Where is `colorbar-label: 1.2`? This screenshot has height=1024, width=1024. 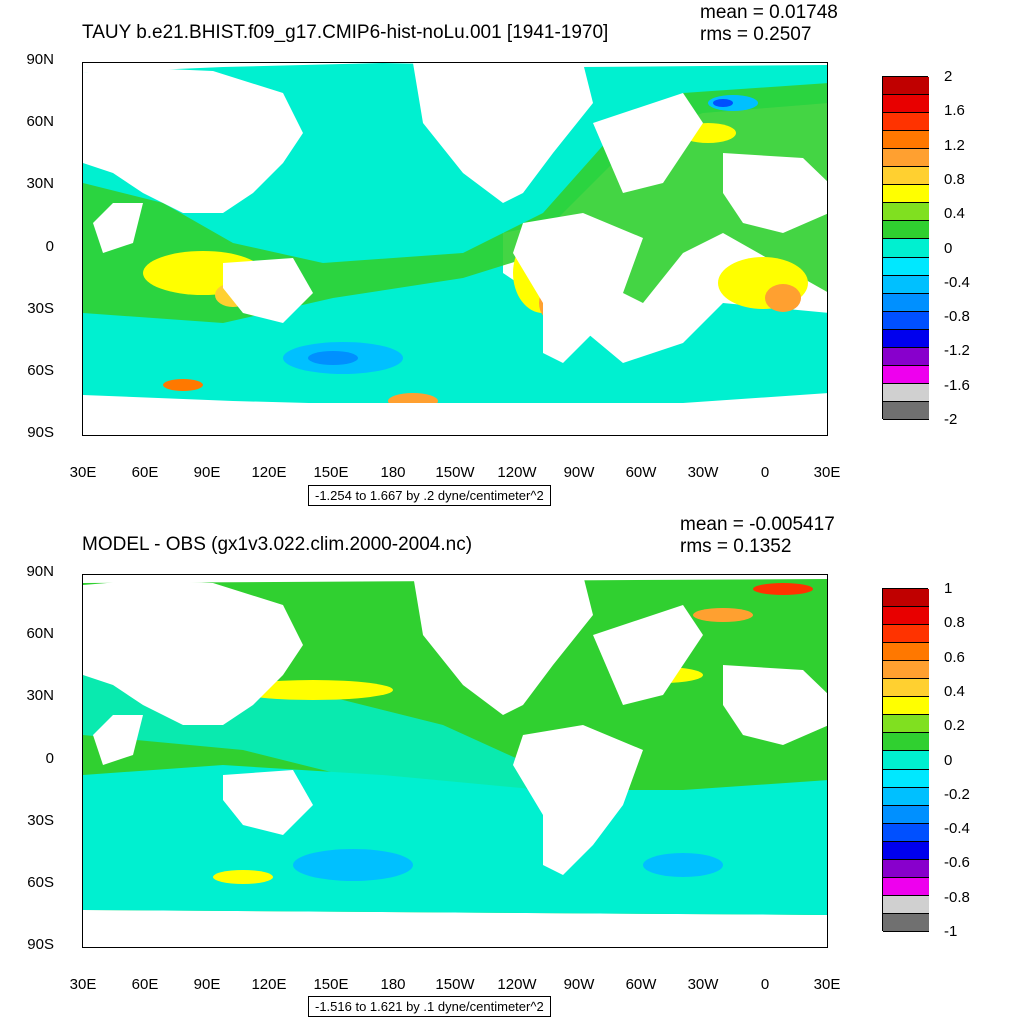 colorbar-label: 1.2 is located at coordinates (954, 145).